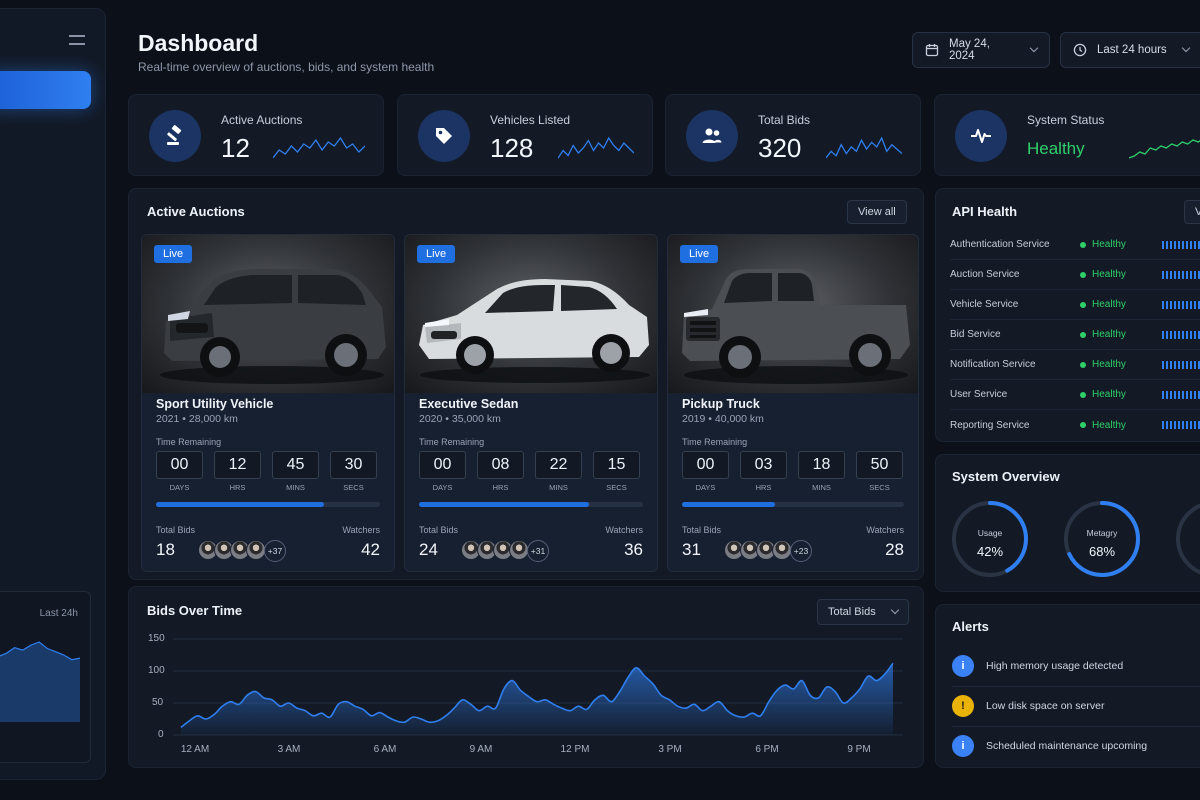 Image resolution: width=1200 pixels, height=800 pixels. I want to click on countdown-minutes: 18, so click(821, 465).